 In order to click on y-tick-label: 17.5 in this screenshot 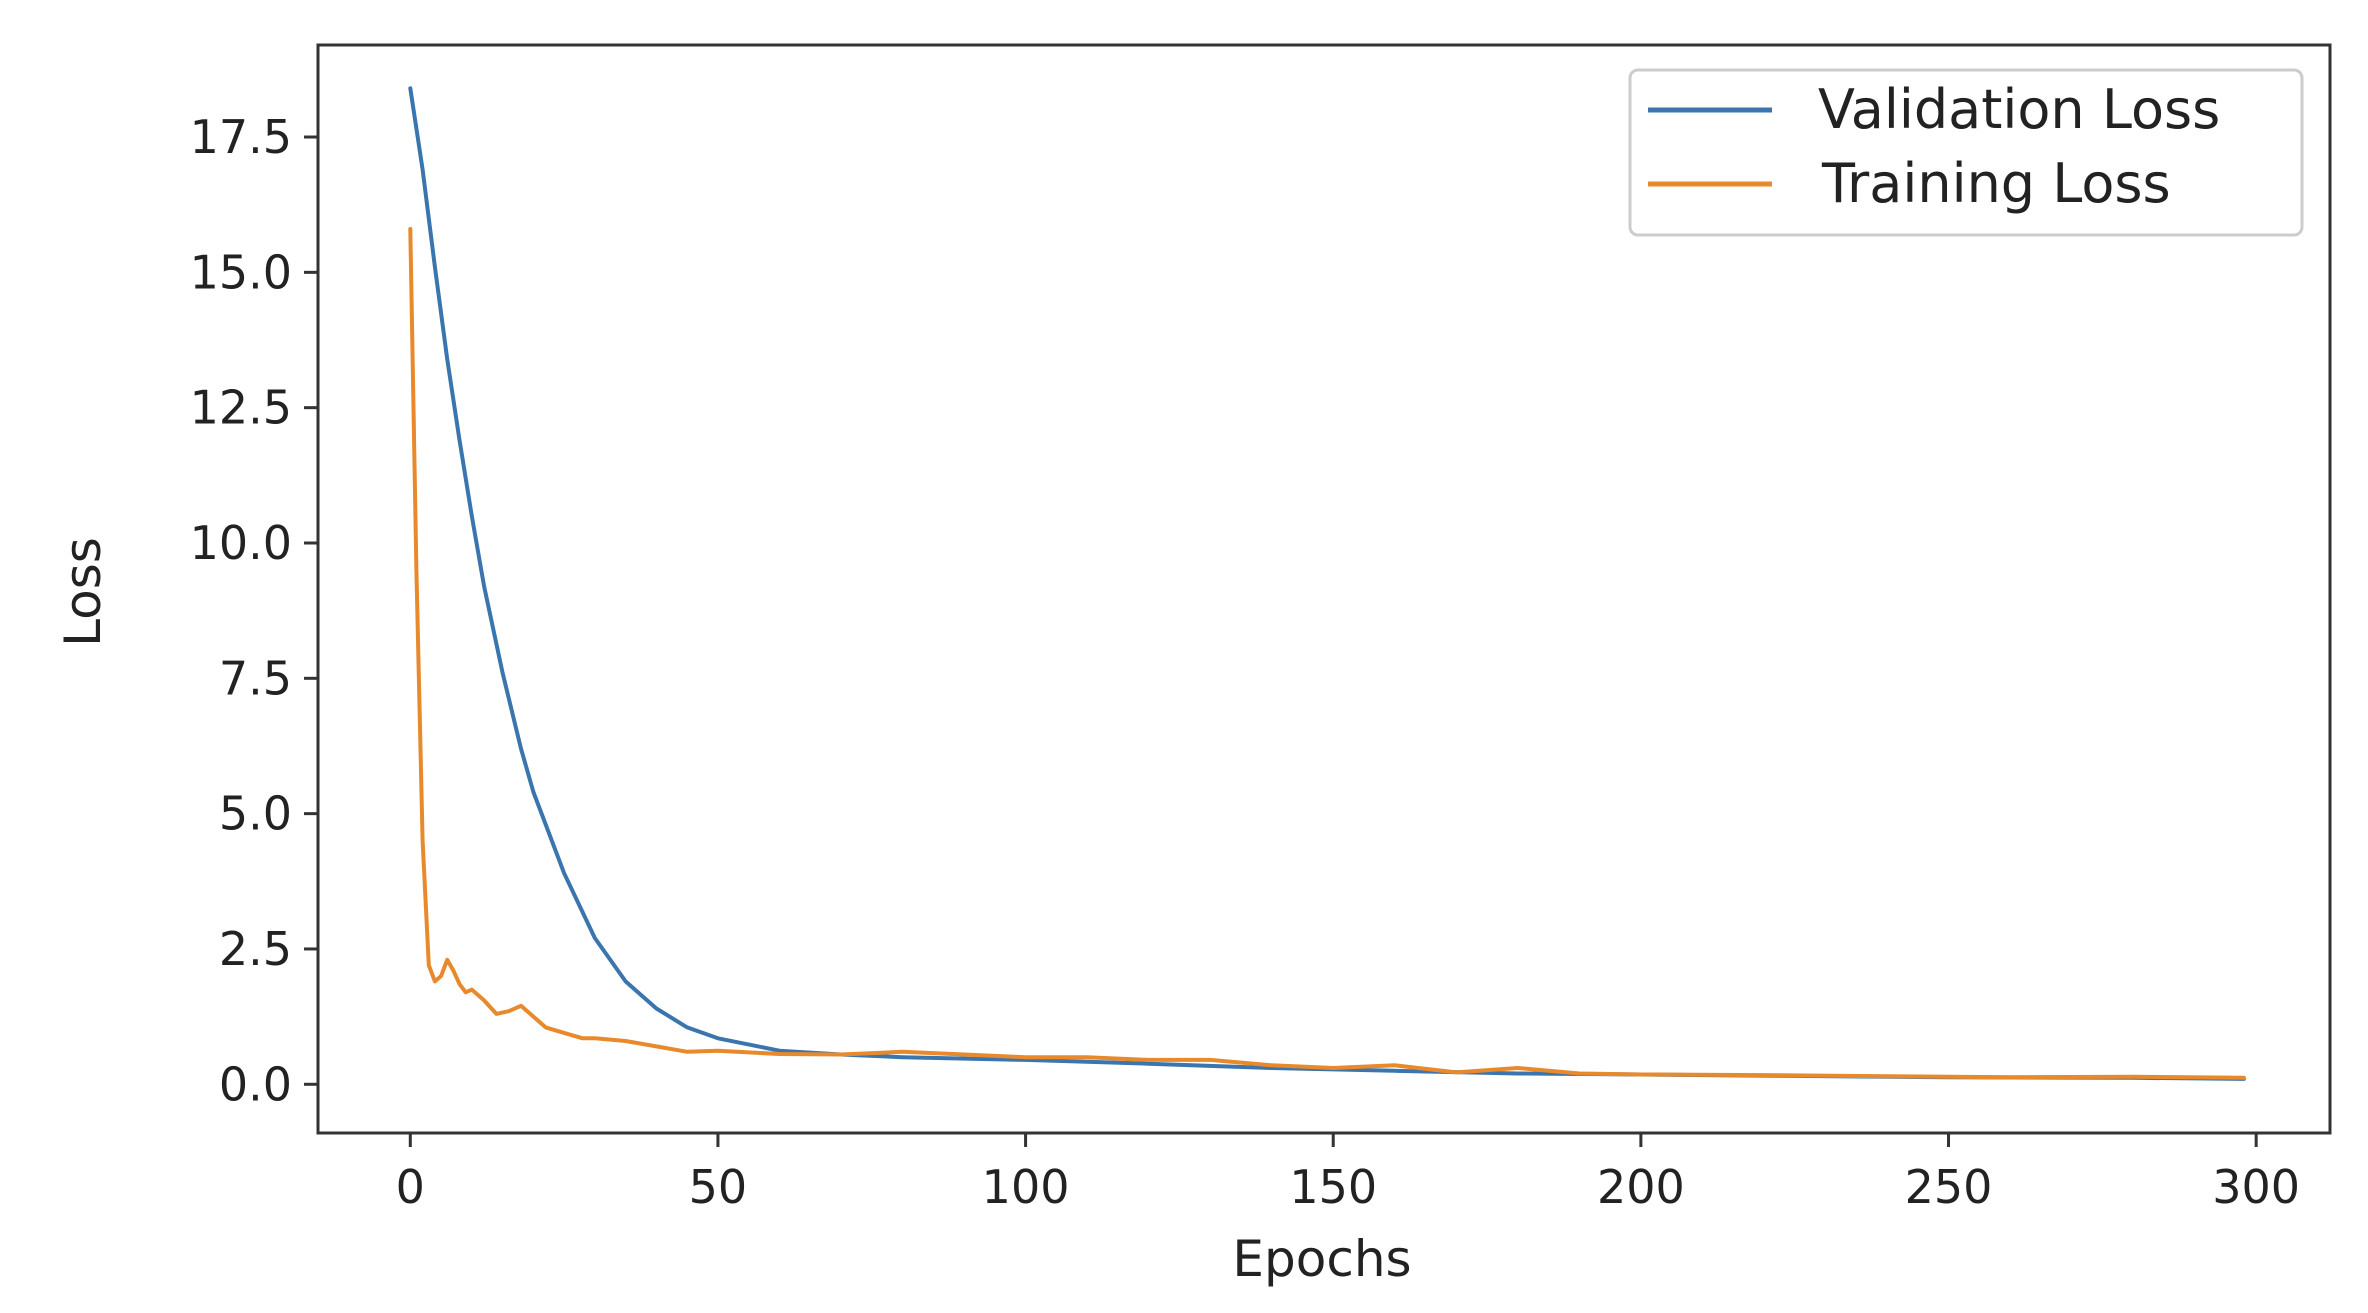, I will do `click(241, 137)`.